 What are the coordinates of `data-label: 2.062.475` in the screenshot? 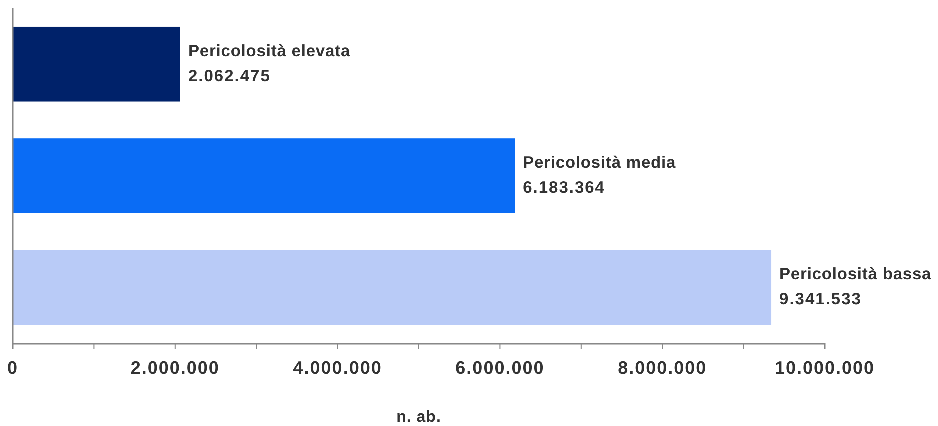 It's located at (229, 76).